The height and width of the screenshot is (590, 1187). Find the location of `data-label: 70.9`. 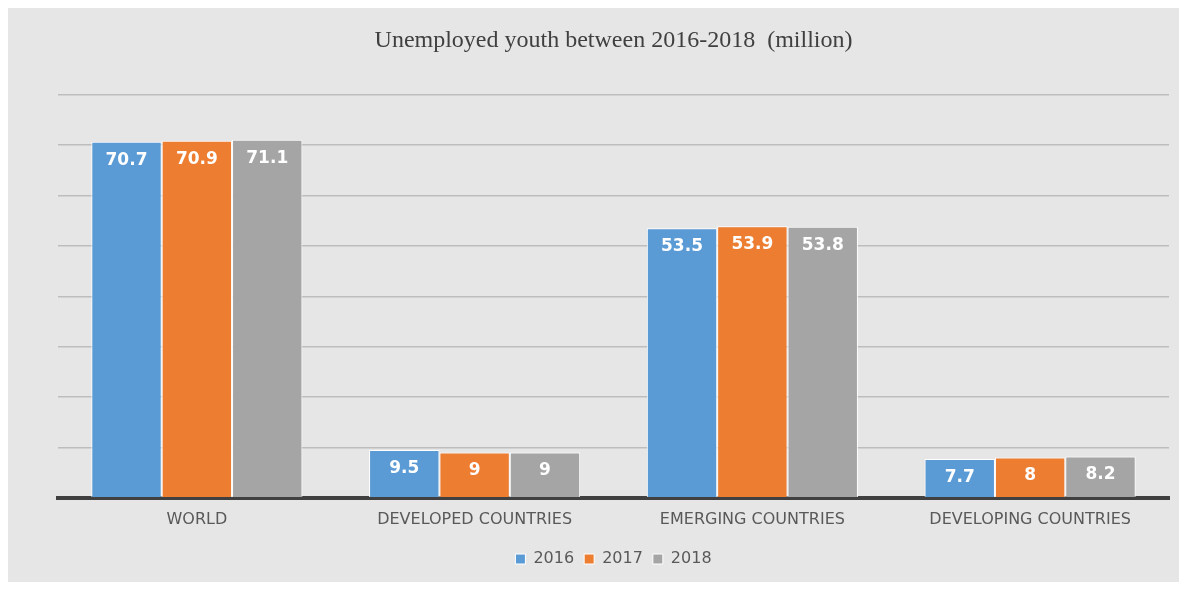

data-label: 70.9 is located at coordinates (196, 157).